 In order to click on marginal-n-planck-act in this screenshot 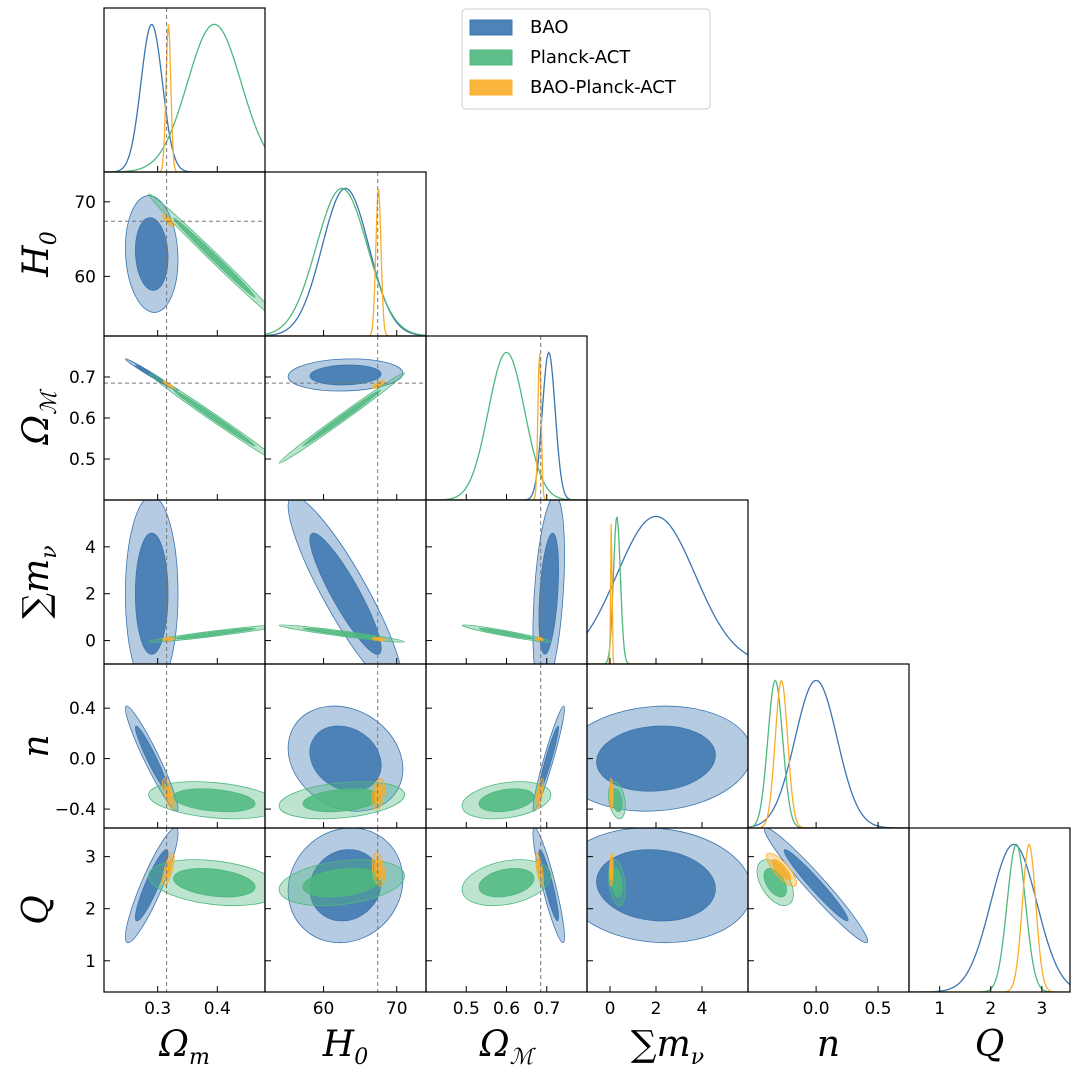, I will do `click(828, 753)`.